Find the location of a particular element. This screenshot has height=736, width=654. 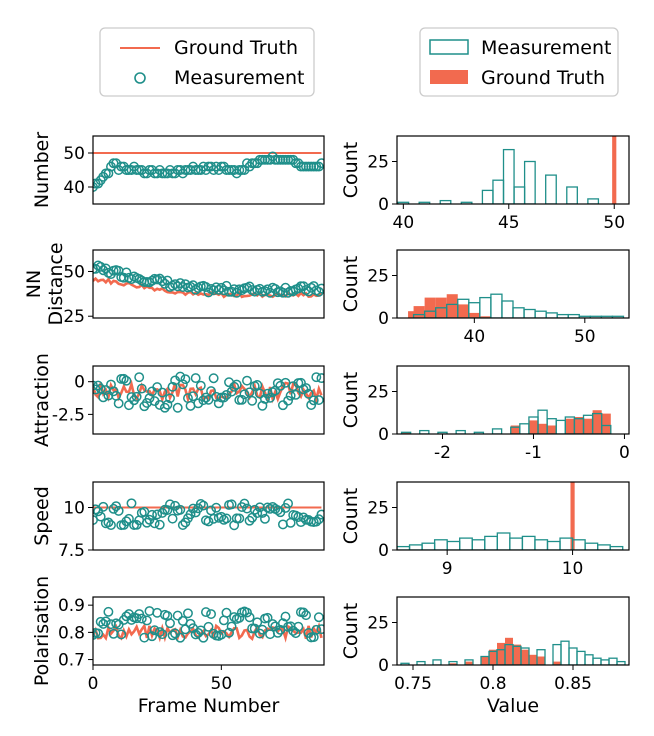

speed-ts-ytick-label-0: 10 is located at coordinates (74, 509).